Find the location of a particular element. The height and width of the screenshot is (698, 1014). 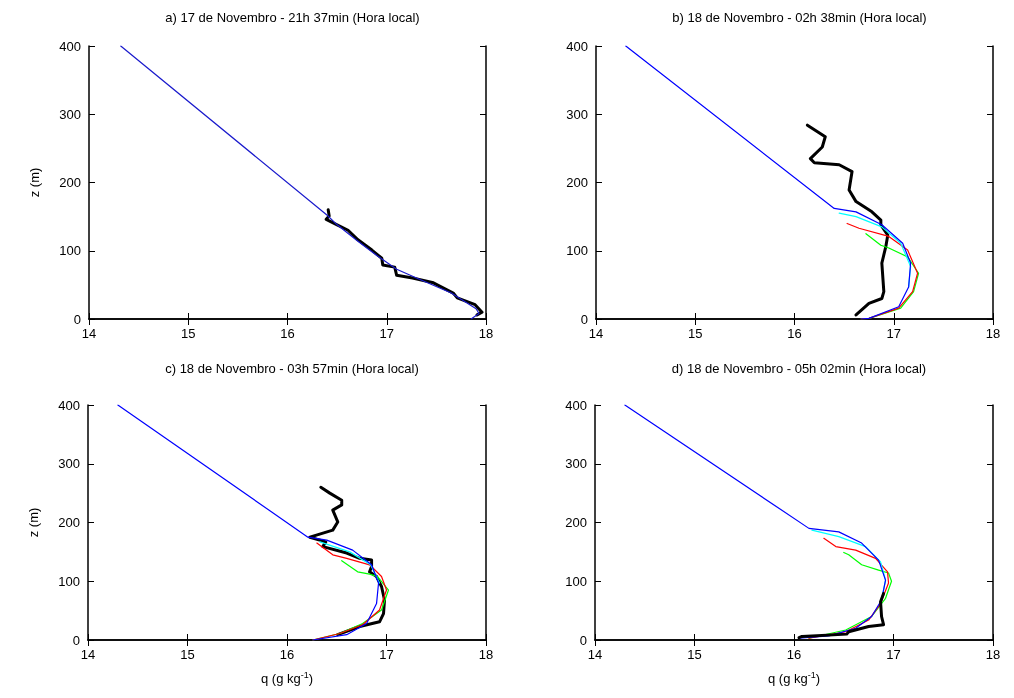

chart-title: b) 18 de Novembro - 02h 38min (Hora local) is located at coordinates (799, 17).